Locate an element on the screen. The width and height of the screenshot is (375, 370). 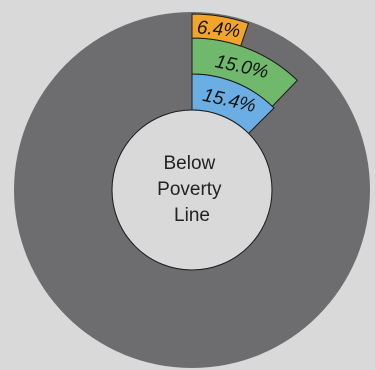
center-label-line-3: Line is located at coordinates (192, 215).